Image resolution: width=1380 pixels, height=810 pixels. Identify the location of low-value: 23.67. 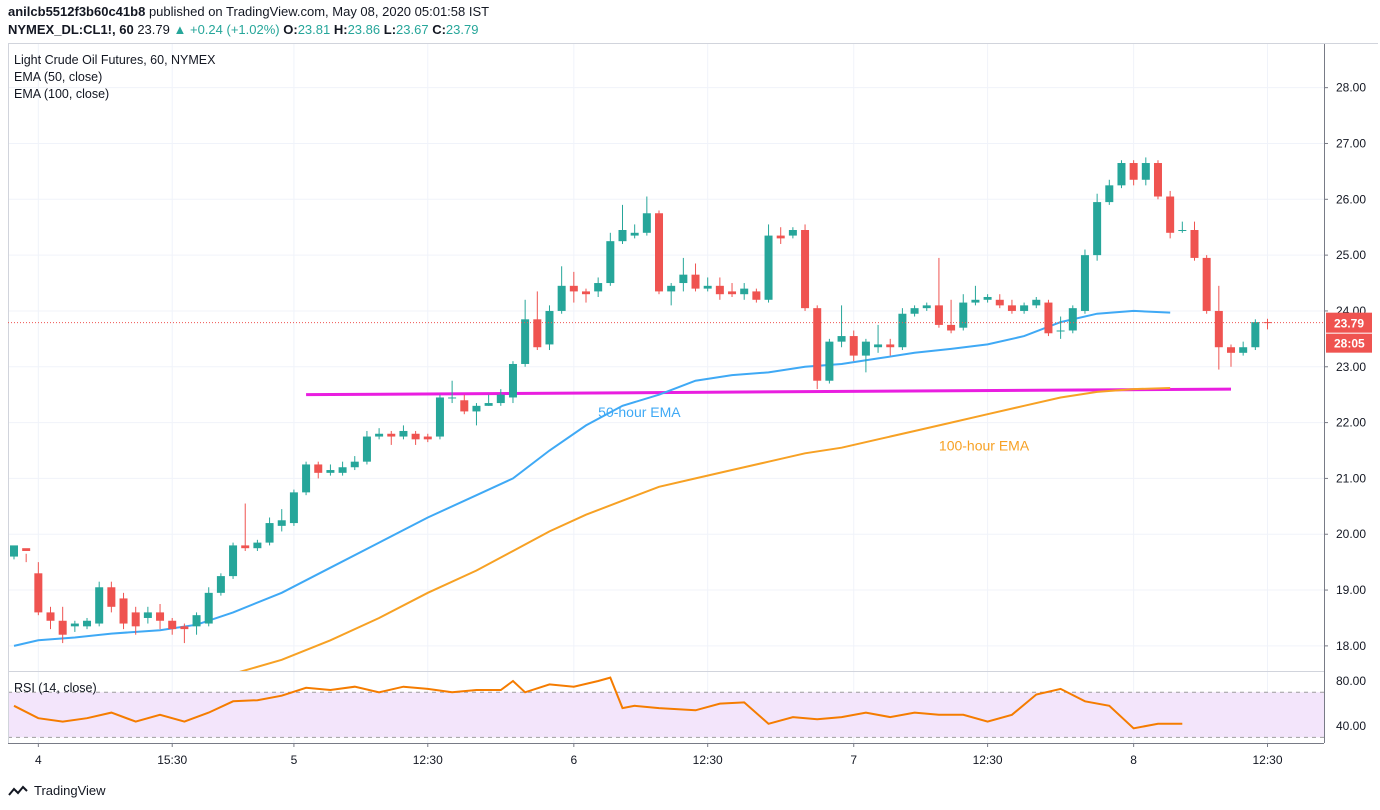
(412, 29).